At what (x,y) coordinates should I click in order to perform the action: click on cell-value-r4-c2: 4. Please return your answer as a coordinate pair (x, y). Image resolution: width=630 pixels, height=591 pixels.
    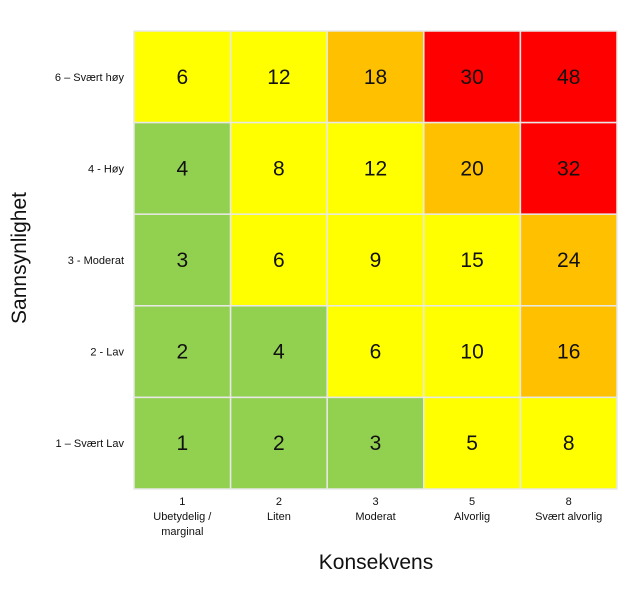
    Looking at the image, I should click on (279, 352).